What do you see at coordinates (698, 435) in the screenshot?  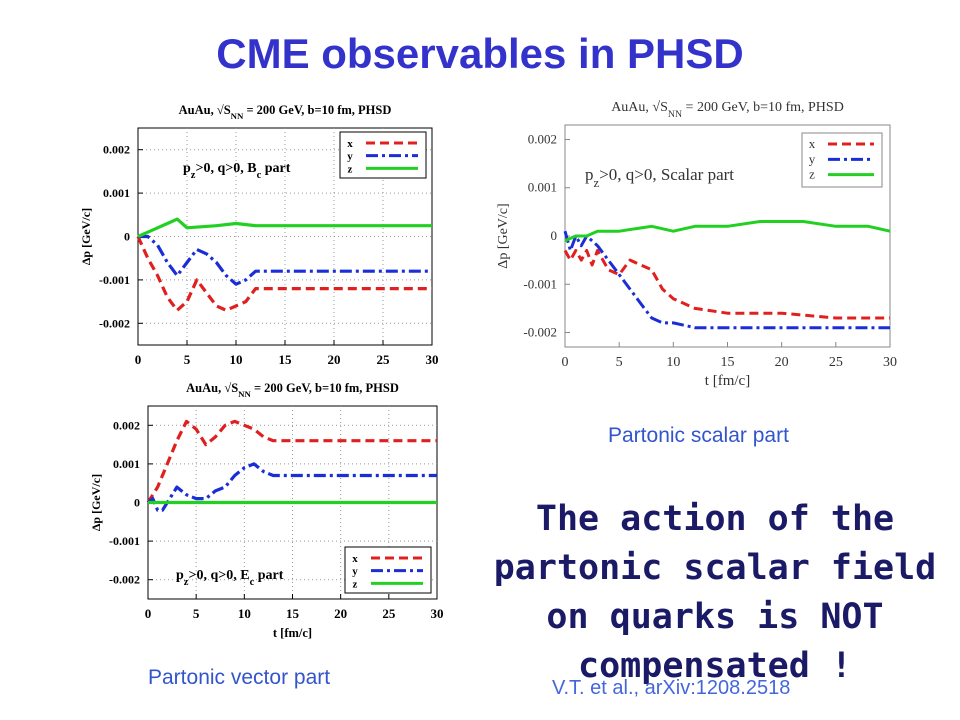 I see `caption-scalar-part: Partonic scalar part` at bounding box center [698, 435].